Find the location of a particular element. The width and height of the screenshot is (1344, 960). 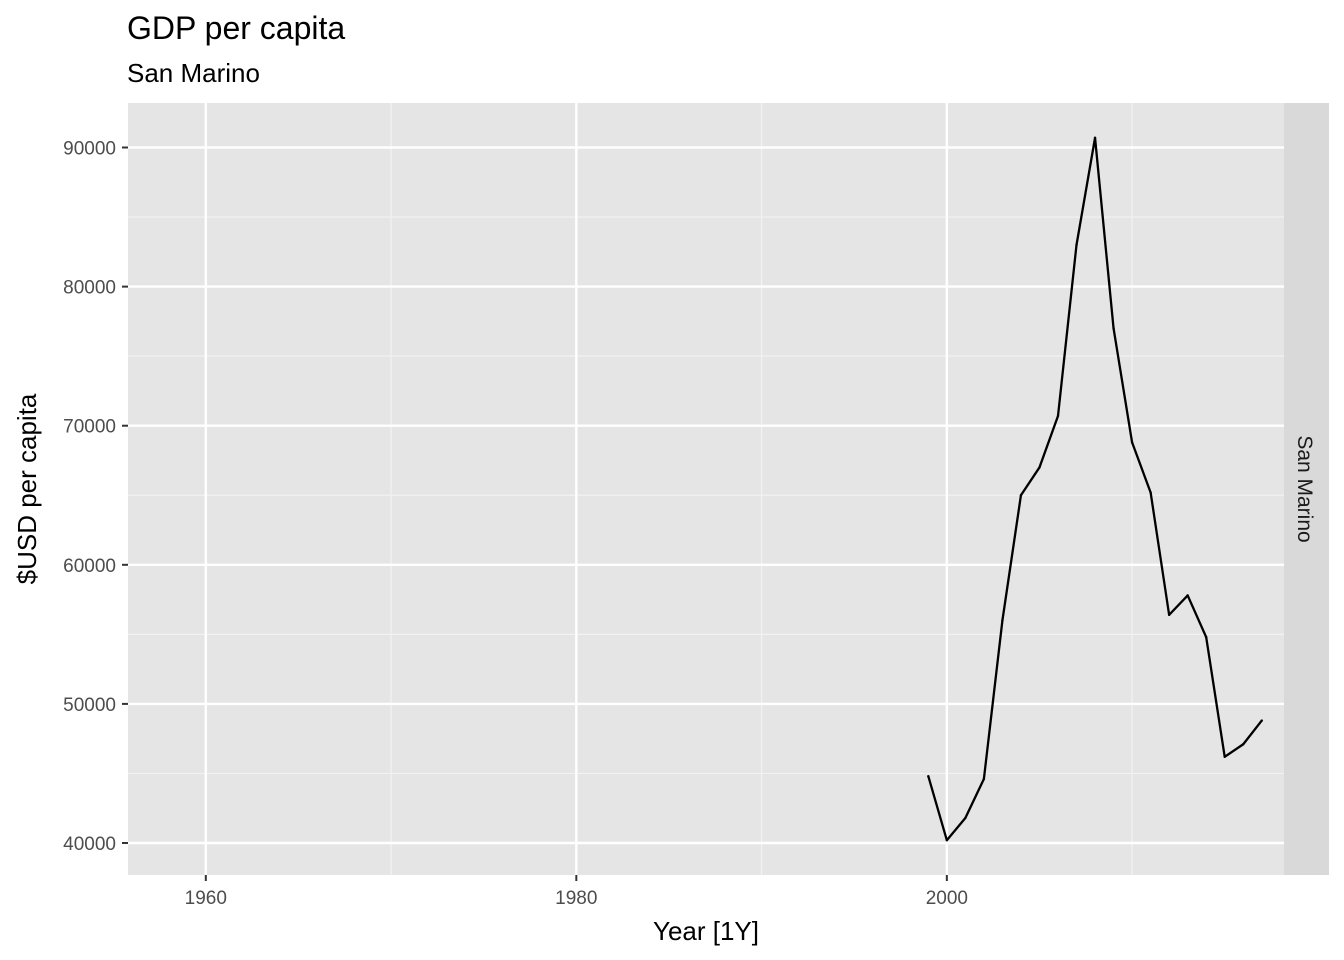

facet-strip is located at coordinates (1306, 489).